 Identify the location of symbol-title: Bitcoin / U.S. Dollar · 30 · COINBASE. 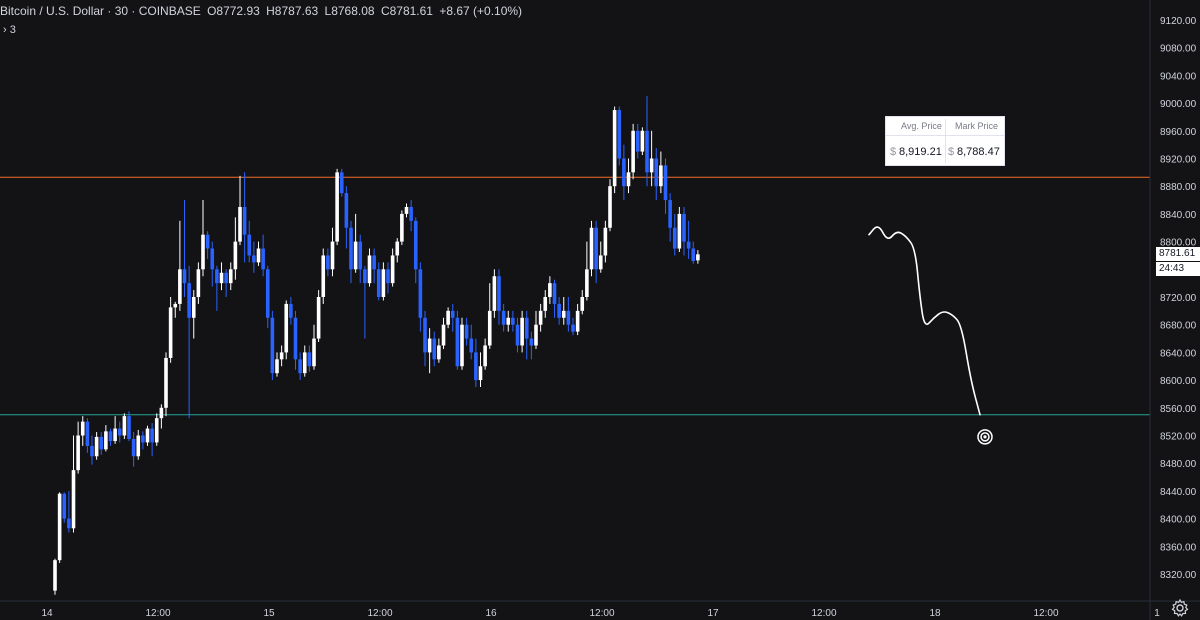
(100, 11).